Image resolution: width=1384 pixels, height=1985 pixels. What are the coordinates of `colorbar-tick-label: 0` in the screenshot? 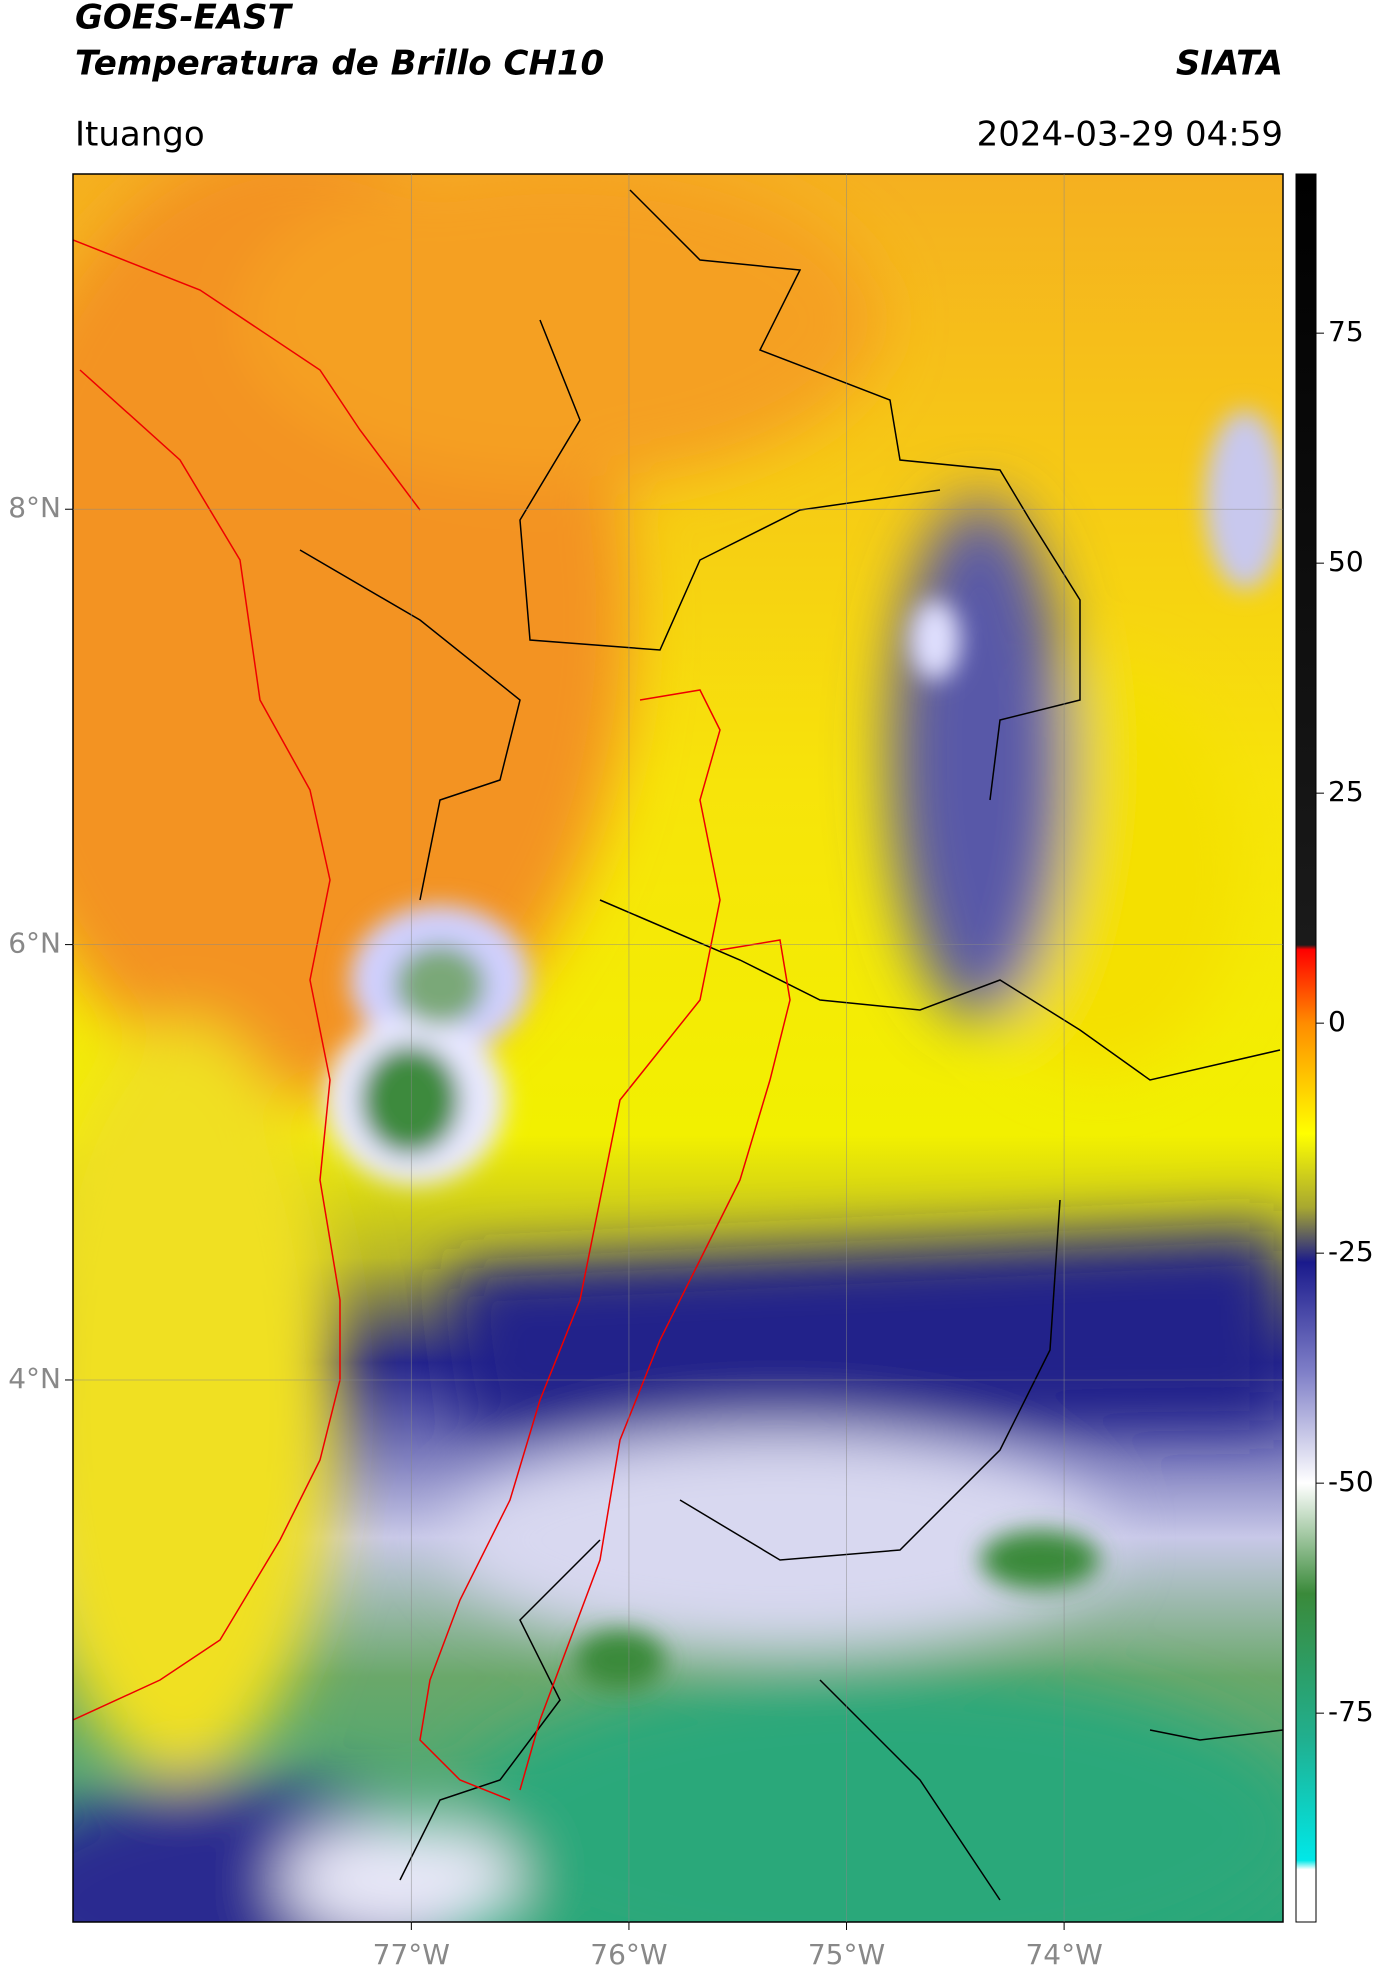 It's located at (1337, 1021).